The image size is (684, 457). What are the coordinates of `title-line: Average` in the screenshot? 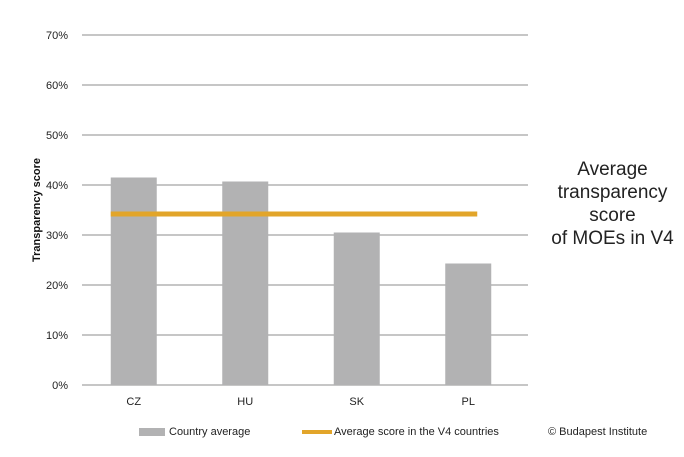 It's located at (612, 169).